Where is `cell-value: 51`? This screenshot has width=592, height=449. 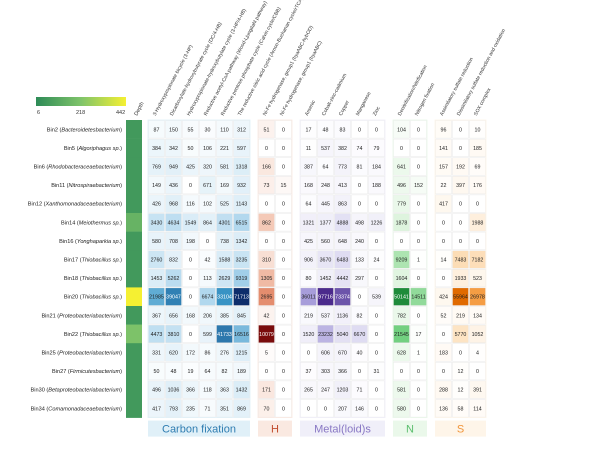
cell-value: 51 is located at coordinates (267, 130).